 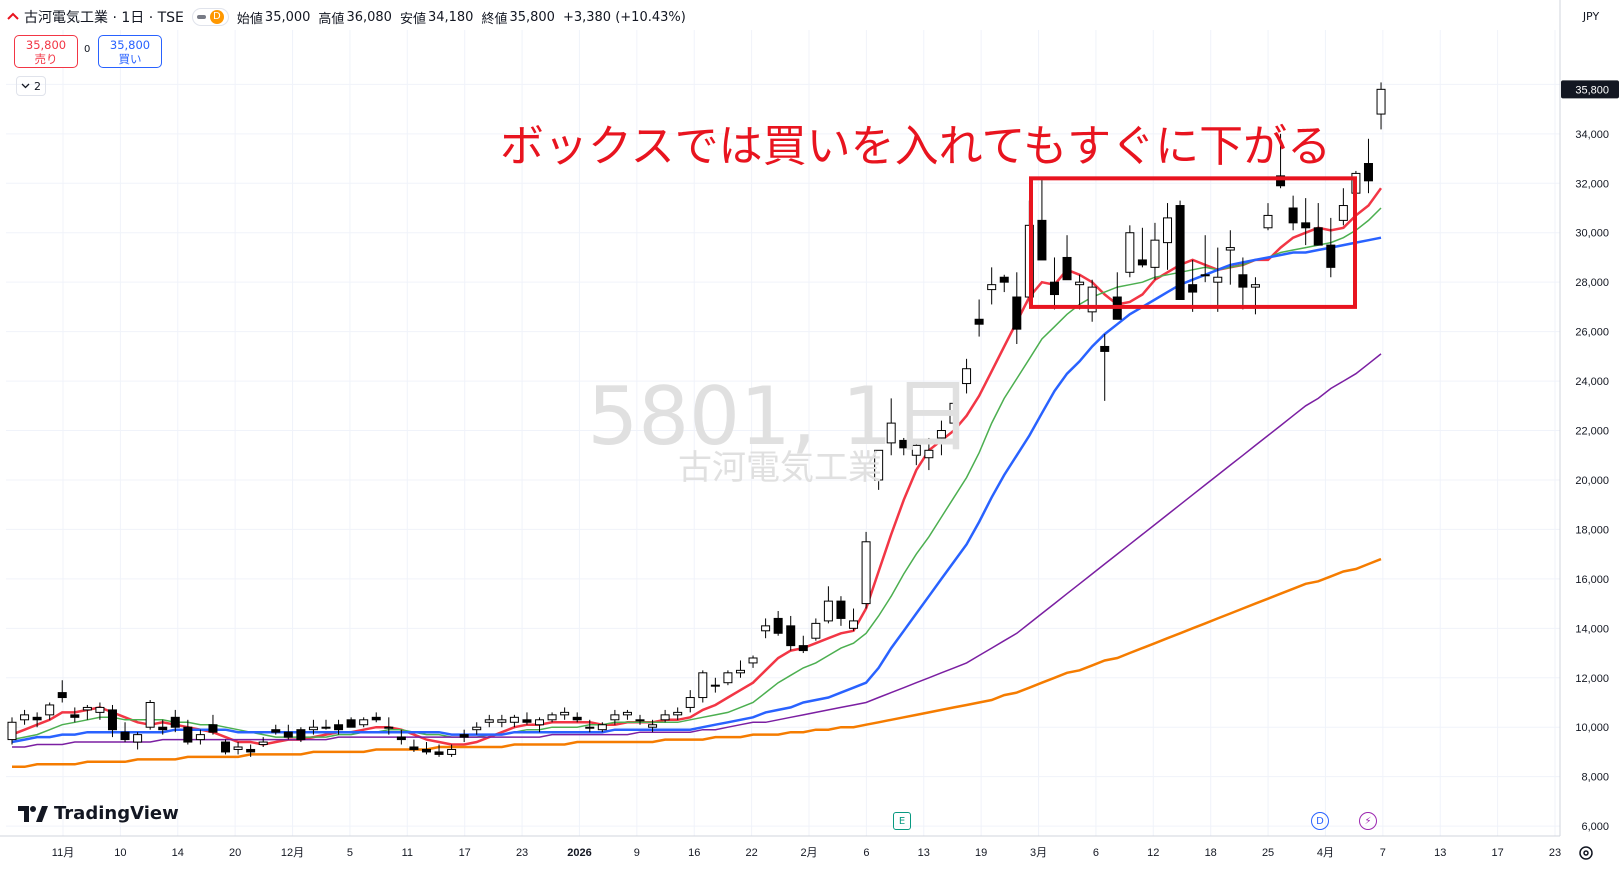 What do you see at coordinates (1595, 778) in the screenshot?
I see `price-axis-tick: 8,000` at bounding box center [1595, 778].